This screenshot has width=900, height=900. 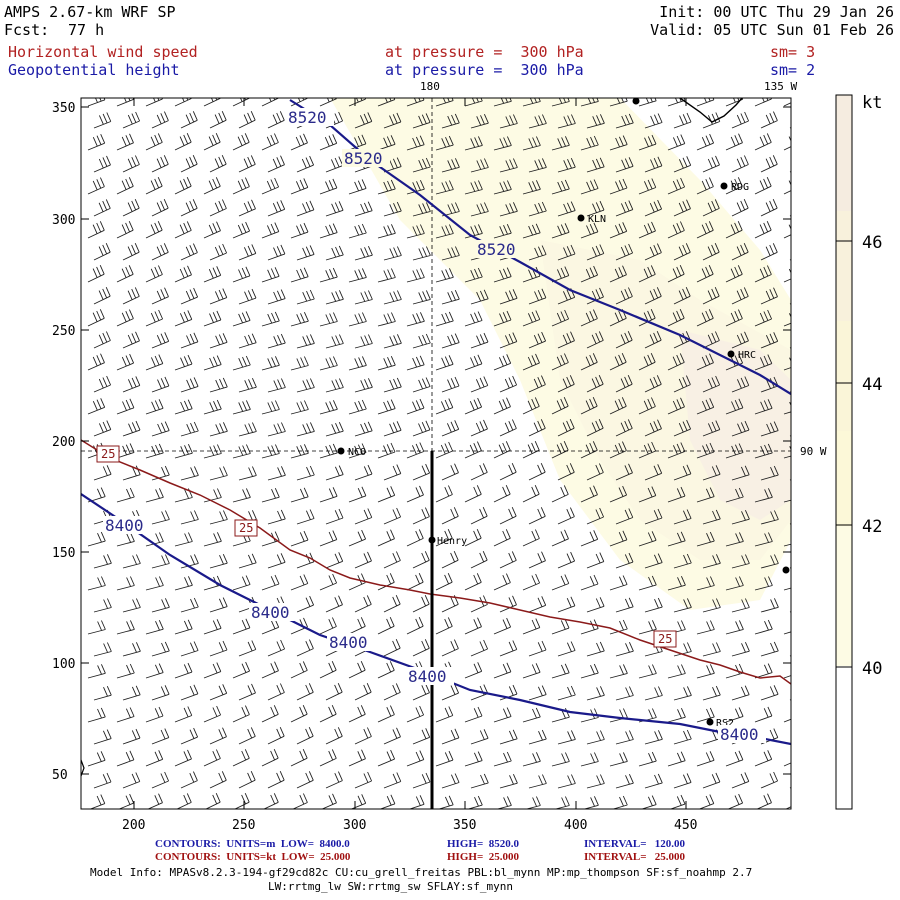 I want to click on station-label-henry: Henry, so click(x=452, y=541).